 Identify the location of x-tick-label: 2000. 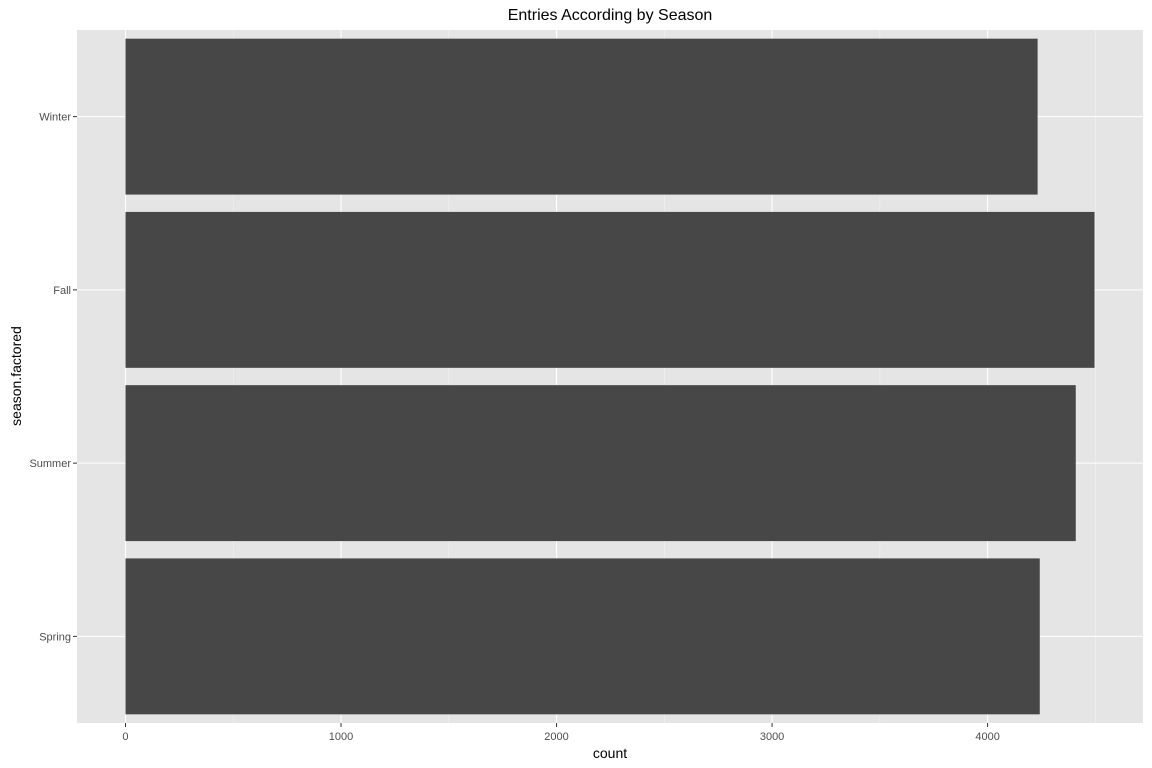
(556, 737).